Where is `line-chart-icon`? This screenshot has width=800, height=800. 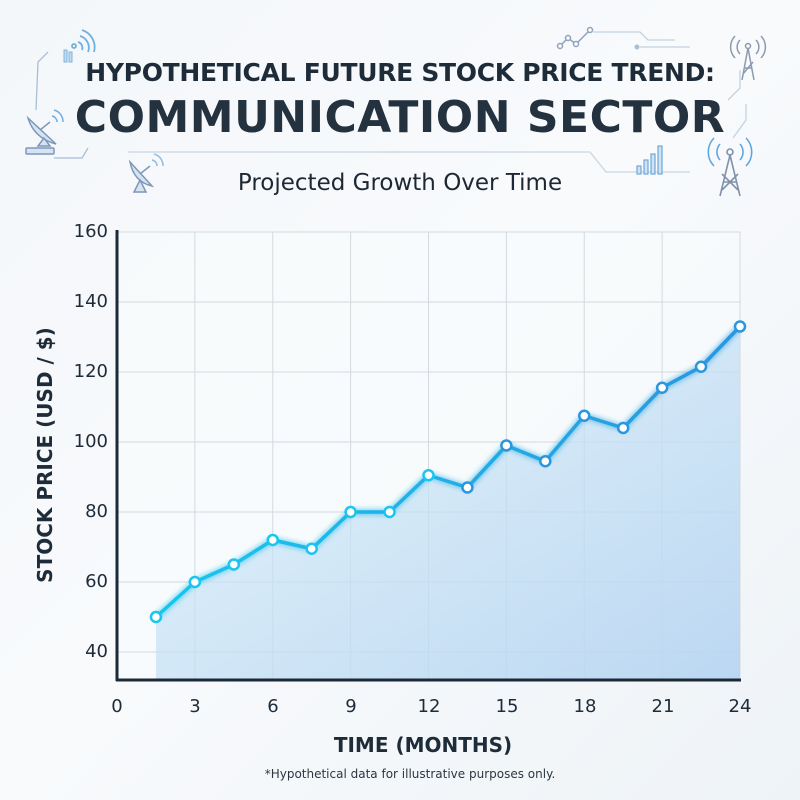
line-chart-icon is located at coordinates (598, 38).